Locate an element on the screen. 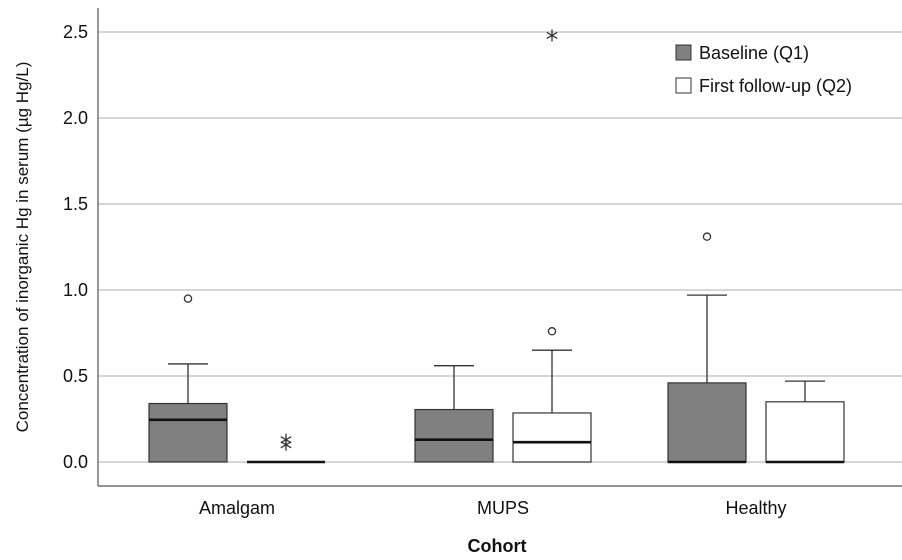  legend-swatch-baseline is located at coordinates (683, 52).